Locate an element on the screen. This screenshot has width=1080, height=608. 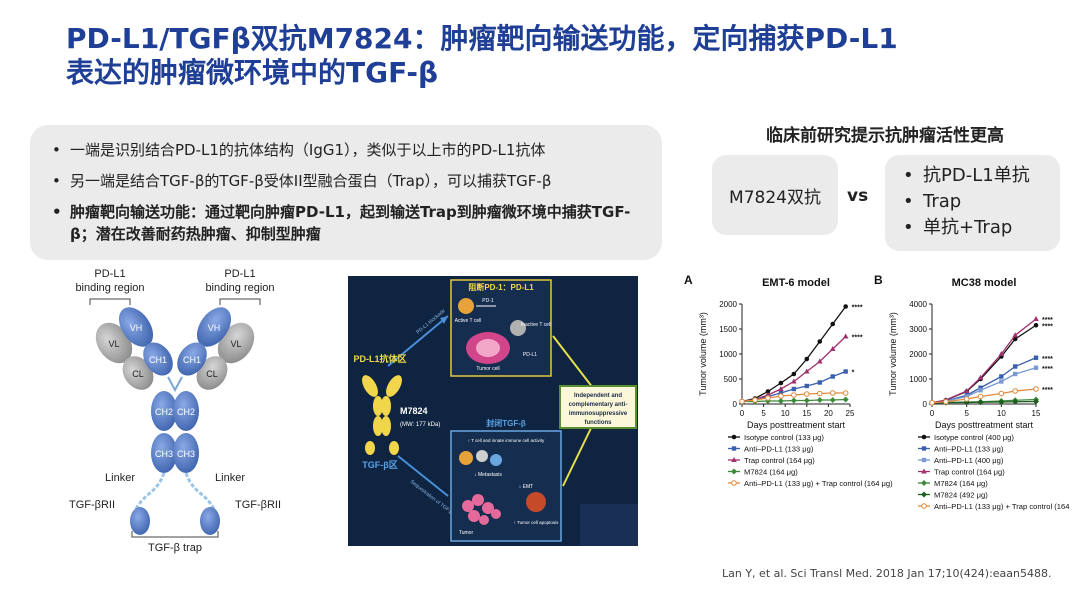
panel-letter: A is located at coordinates (688, 280).